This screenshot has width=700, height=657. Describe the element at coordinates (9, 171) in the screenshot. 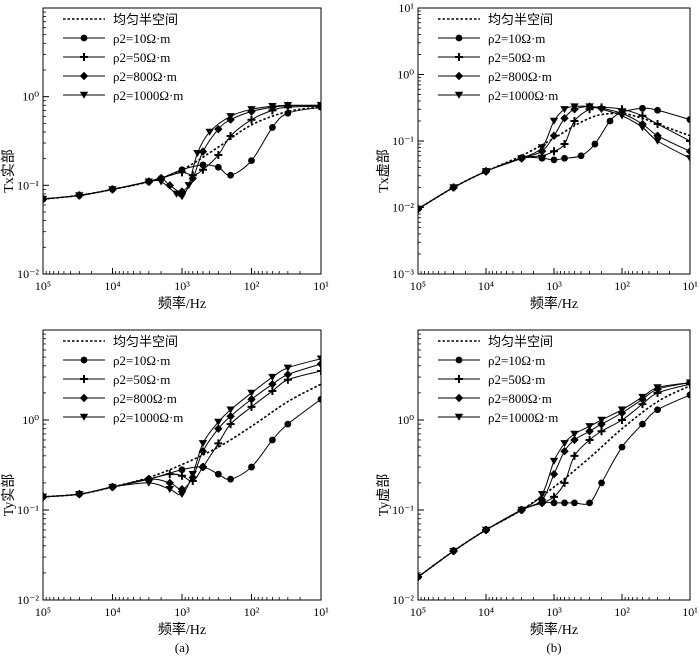

I see `y-axis-label: Tx实部` at that location.